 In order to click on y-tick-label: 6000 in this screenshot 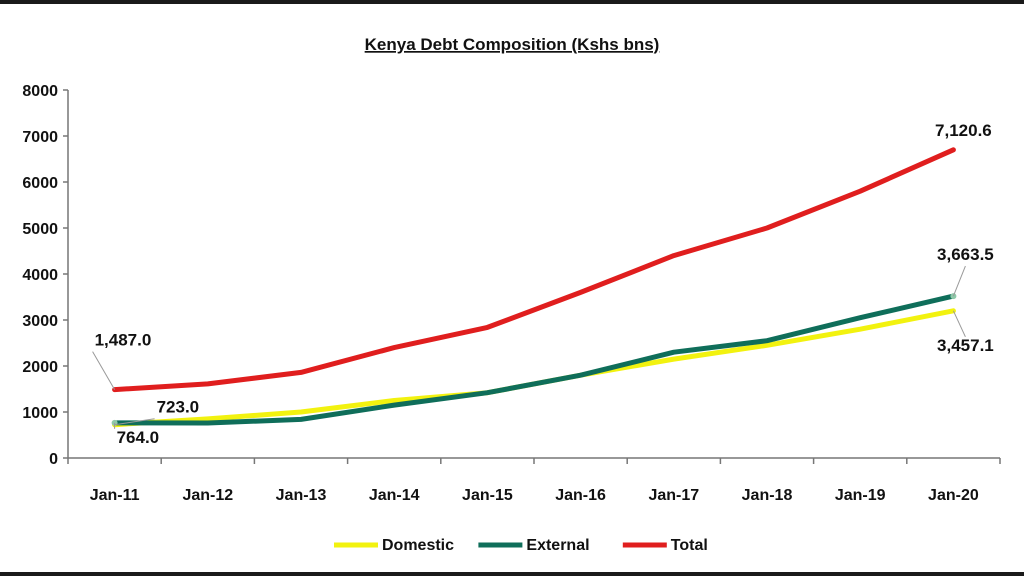, I will do `click(40, 183)`.